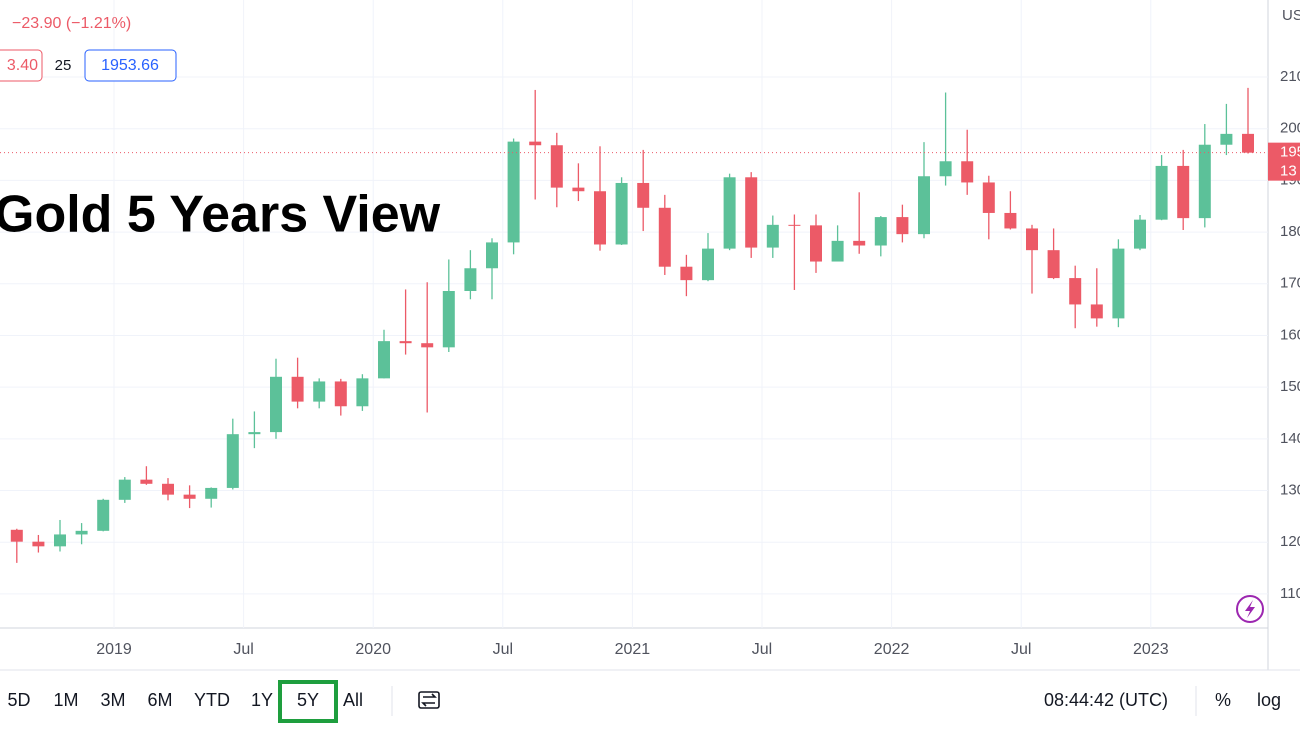  What do you see at coordinates (212, 700) in the screenshot?
I see `range-button: YTD` at bounding box center [212, 700].